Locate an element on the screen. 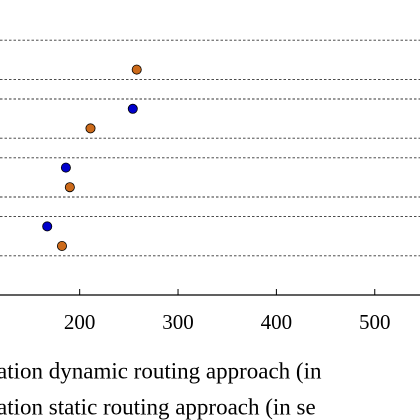 The width and height of the screenshot is (420, 420). legend-label: ation dynamic routing approach (in is located at coordinates (161, 370).